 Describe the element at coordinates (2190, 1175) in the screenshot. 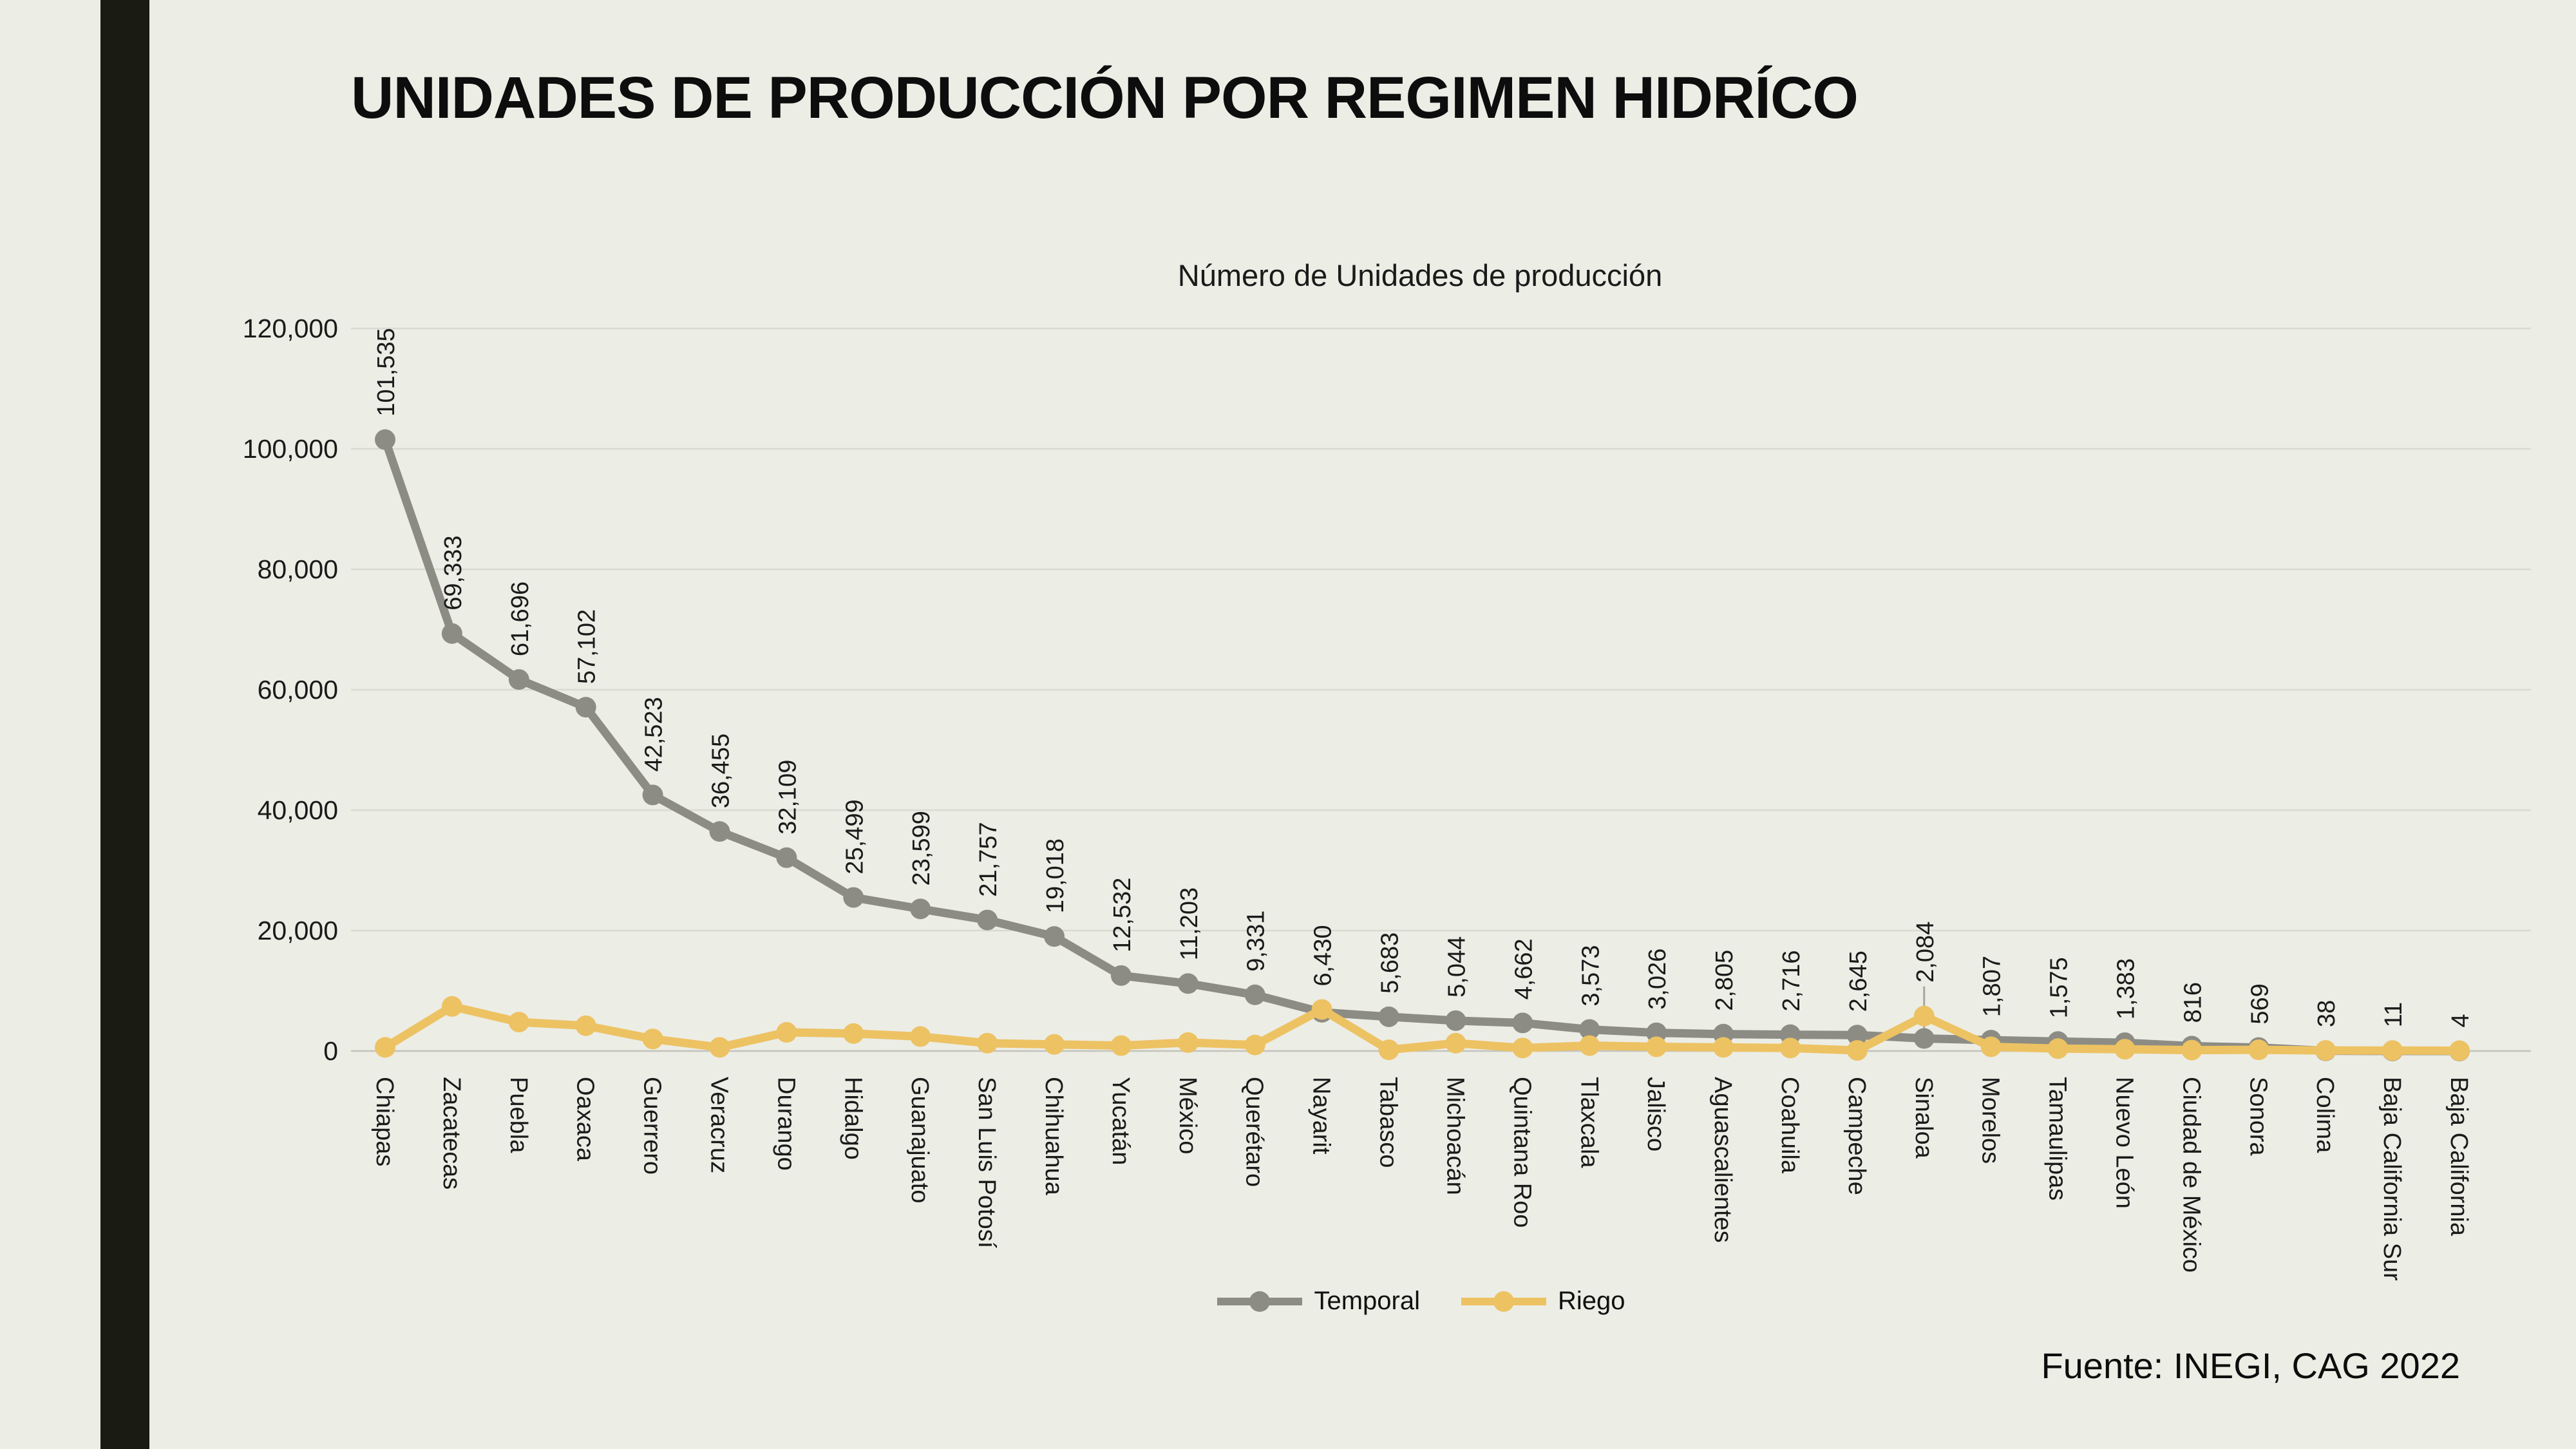

I see `x-axis-label: Ciudad de México` at that location.